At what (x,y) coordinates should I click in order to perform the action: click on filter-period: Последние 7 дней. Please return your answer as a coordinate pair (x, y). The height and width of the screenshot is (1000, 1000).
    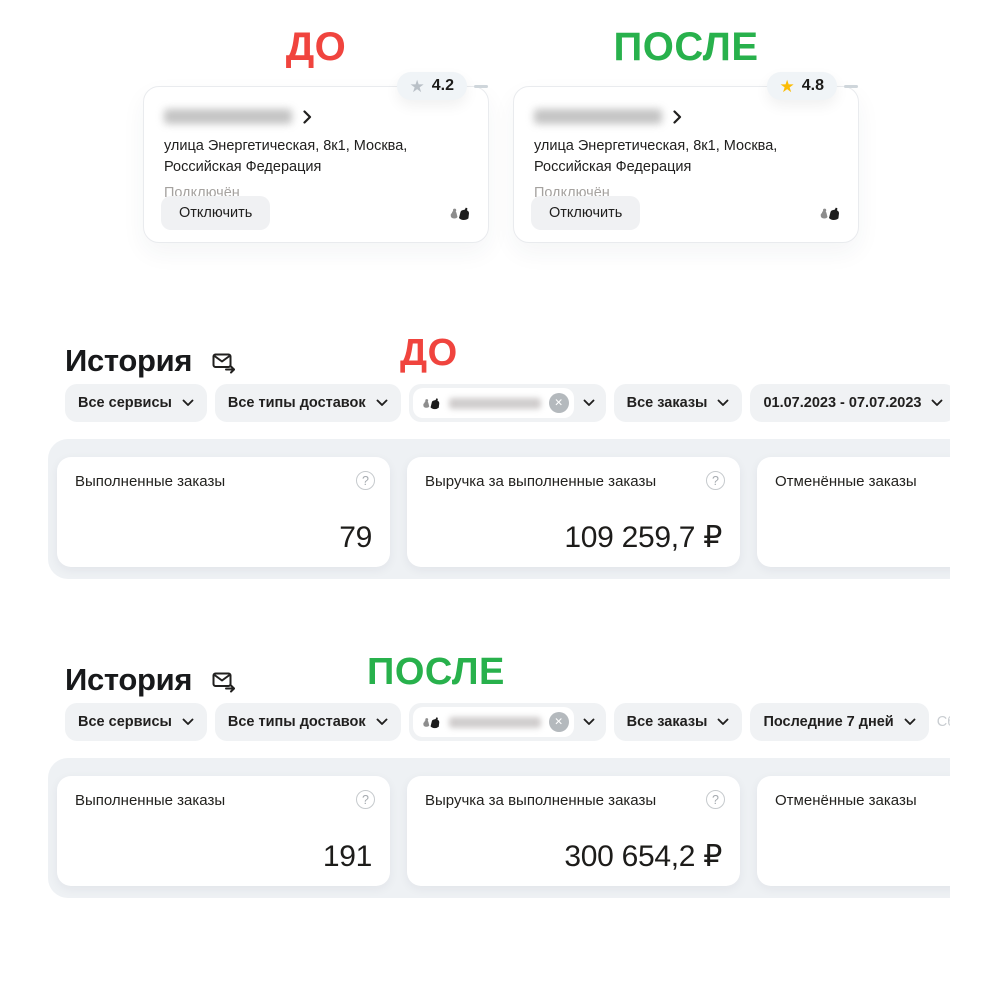
    Looking at the image, I should click on (839, 722).